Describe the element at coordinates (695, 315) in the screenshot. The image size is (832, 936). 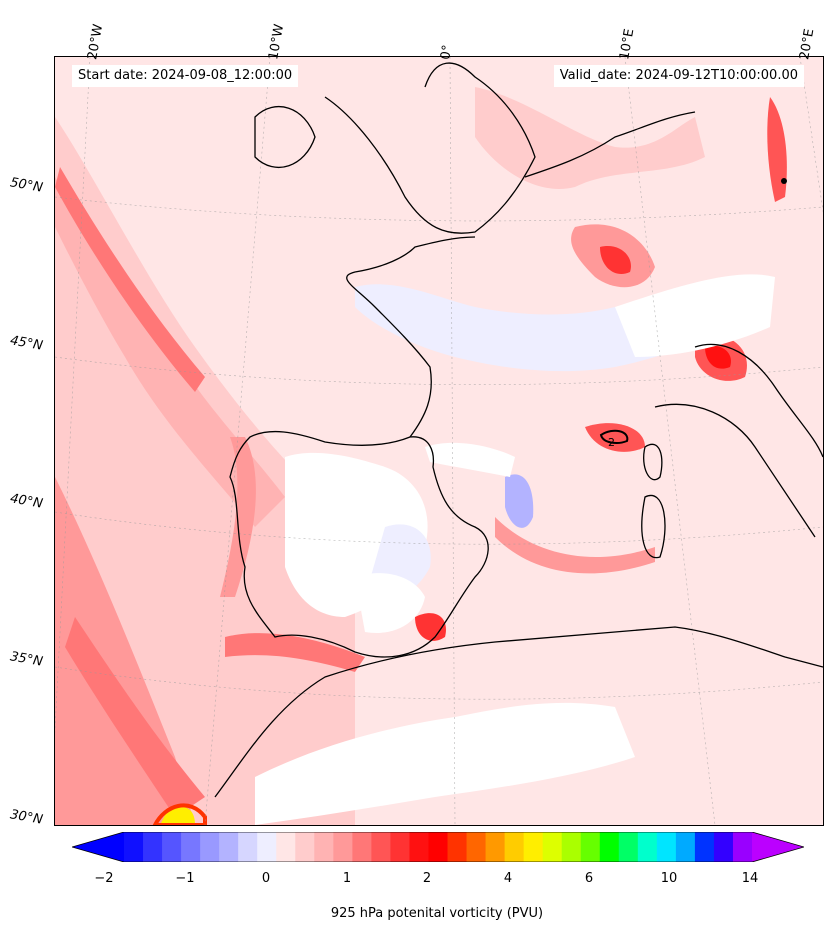
I see `alps-low-pv` at that location.